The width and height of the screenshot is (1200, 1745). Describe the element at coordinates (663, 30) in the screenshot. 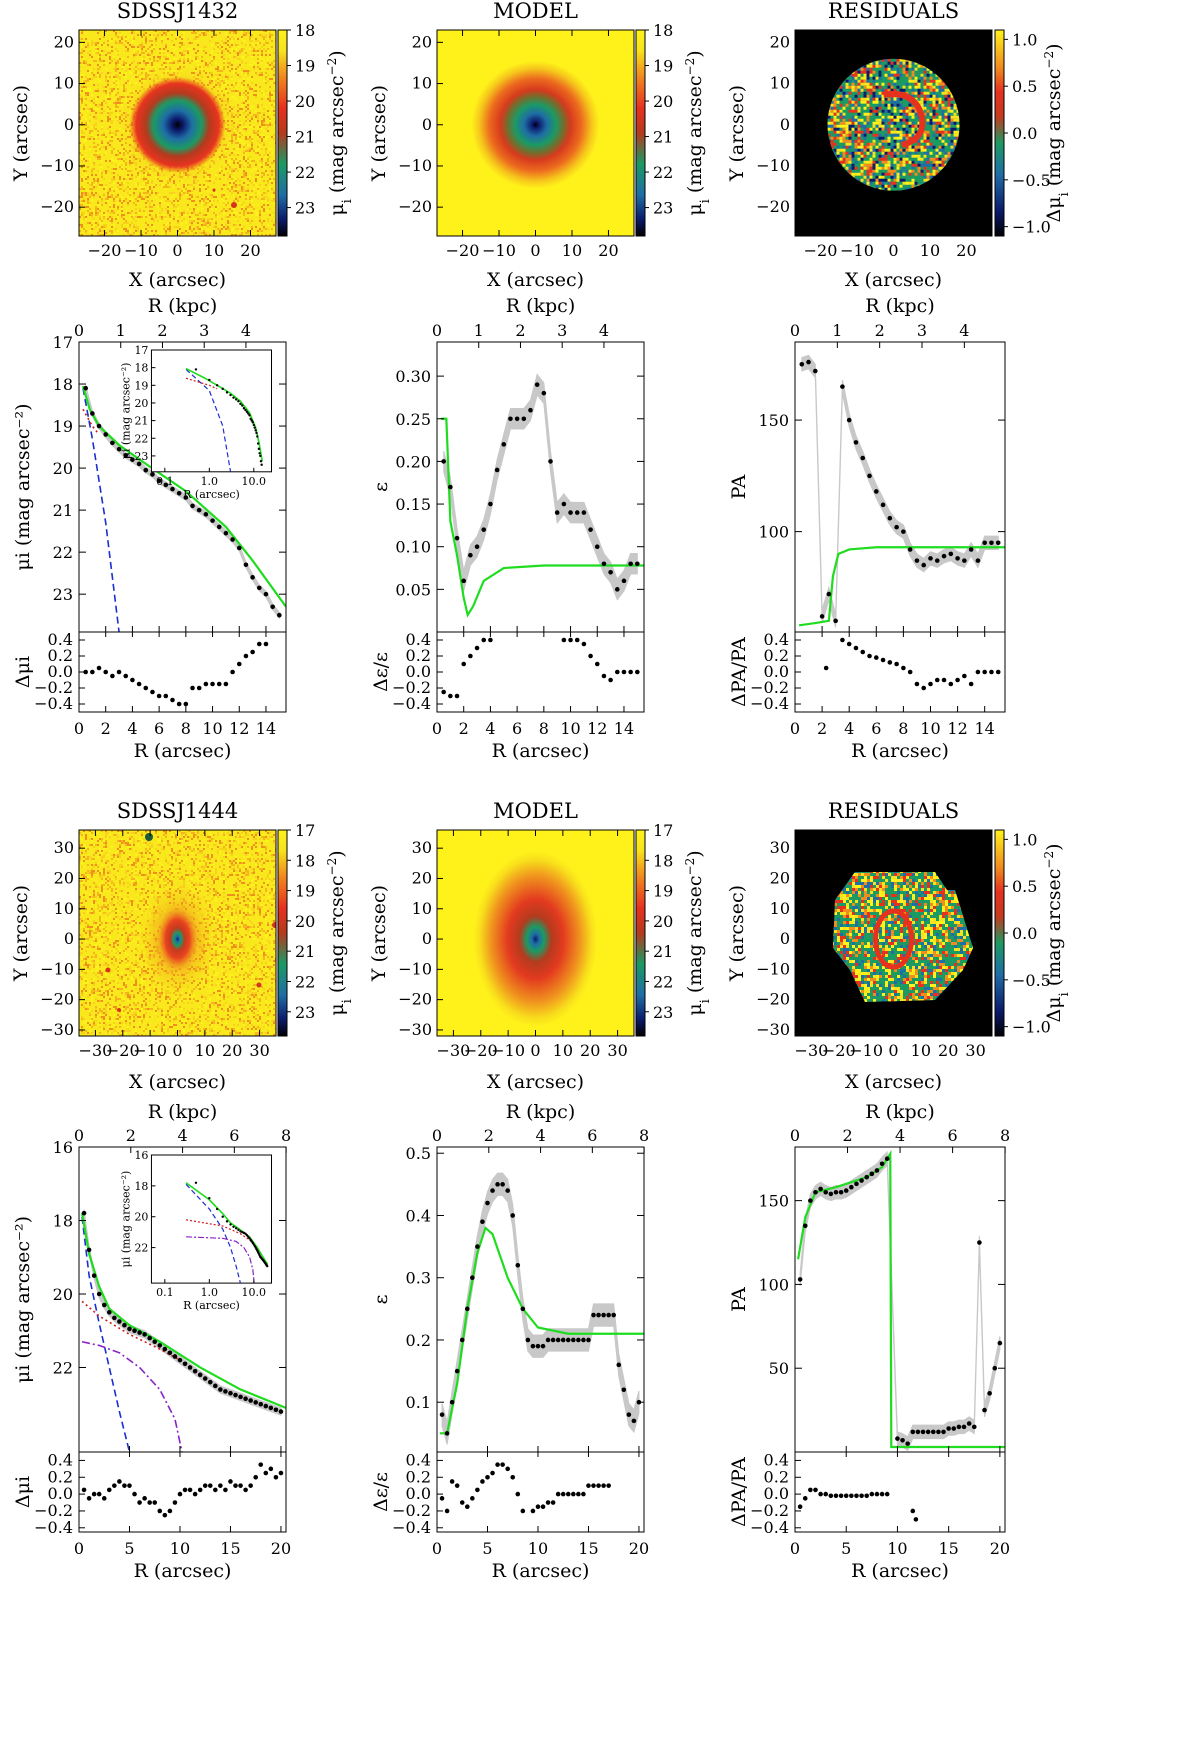

I see `colorbar-tick-label: 18` at that location.